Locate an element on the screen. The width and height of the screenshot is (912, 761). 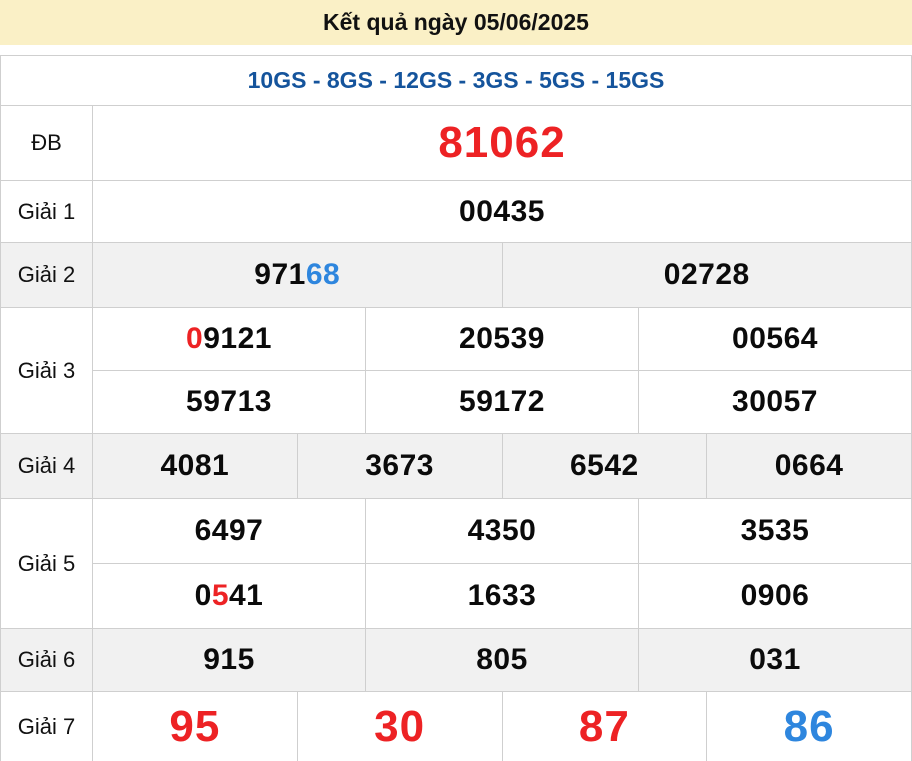
prize-5-number-2: 4350 is located at coordinates (501, 531).